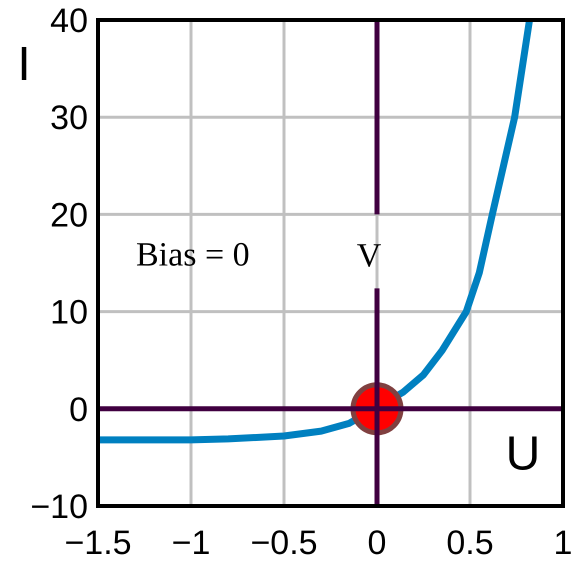 This screenshot has height=570, width=586. What do you see at coordinates (369, 255) in the screenshot?
I see `ref-line-label: V` at bounding box center [369, 255].